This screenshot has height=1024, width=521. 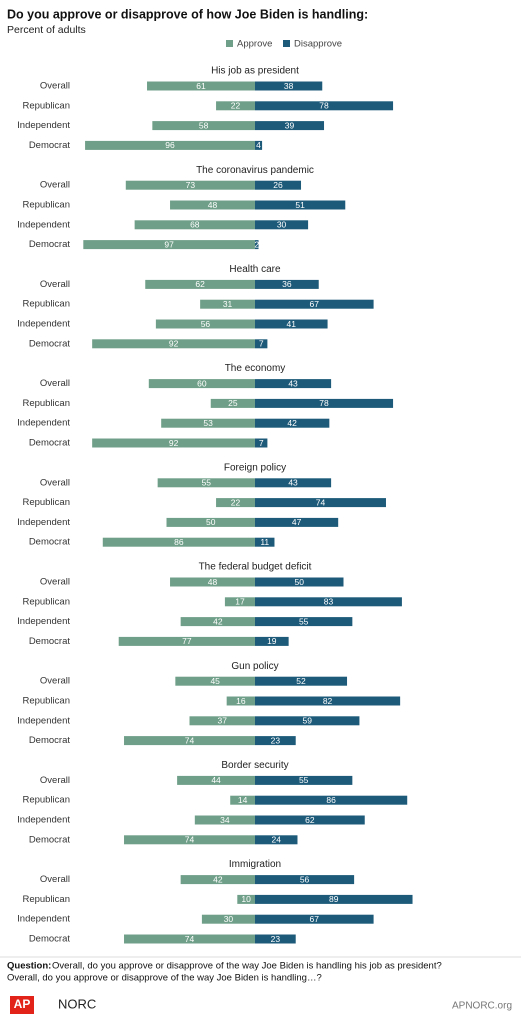 I want to click on logo-box, so click(x=22, y=1005).